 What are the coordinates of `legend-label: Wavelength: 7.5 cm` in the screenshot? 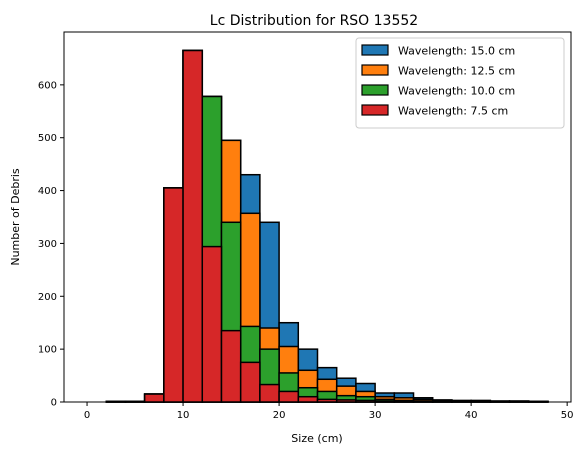 It's located at (453, 111).